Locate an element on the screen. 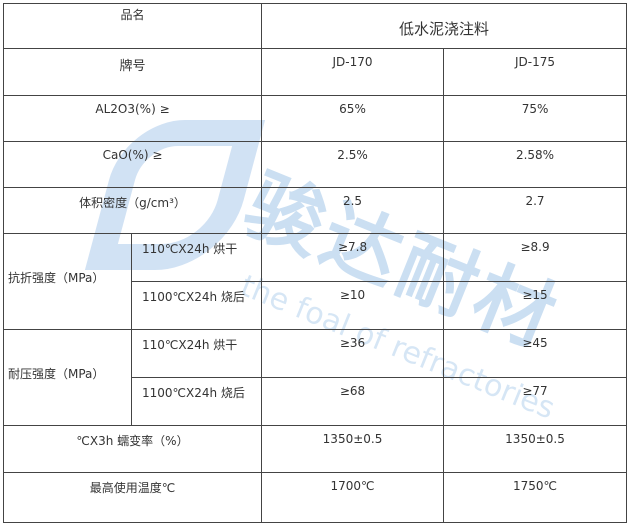 The image size is (630, 527). row-label: 体积密度（g/cm³） is located at coordinates (132, 210).